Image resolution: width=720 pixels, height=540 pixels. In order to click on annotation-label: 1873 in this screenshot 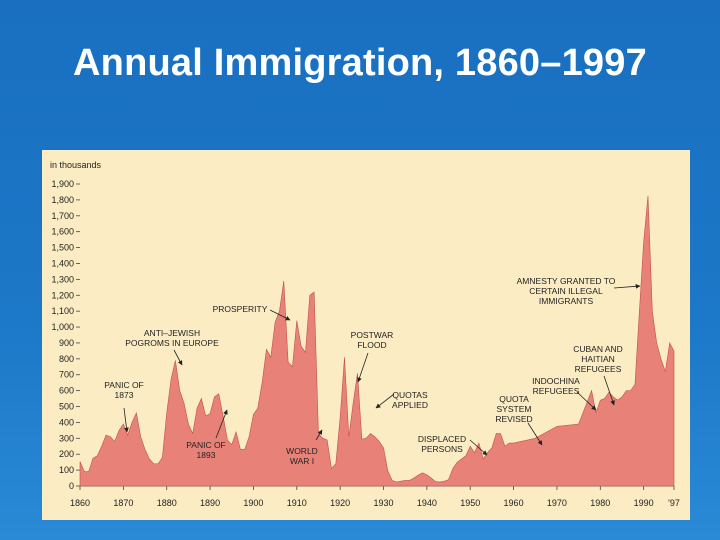, I will do `click(124, 395)`.